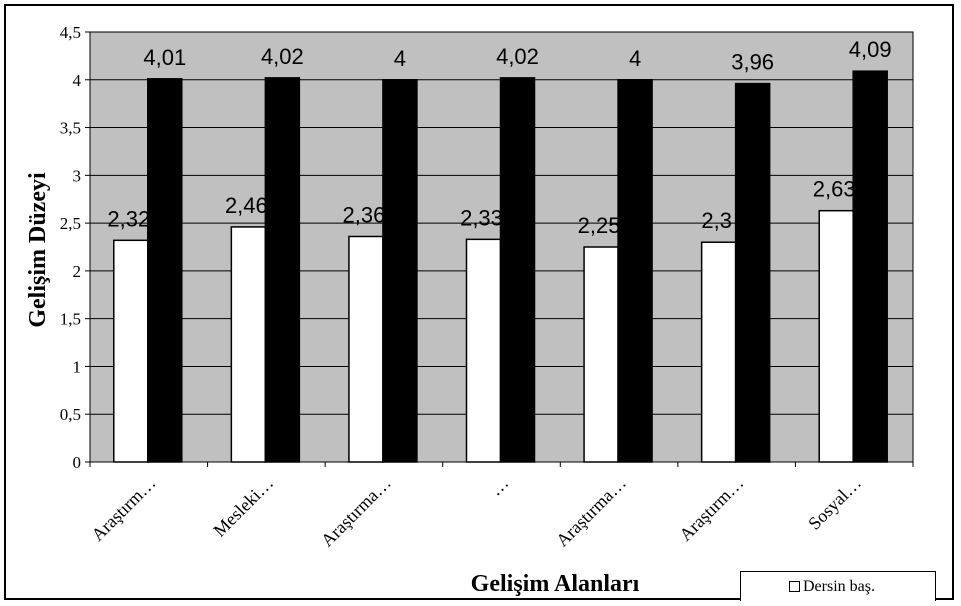 This screenshot has width=961, height=606. What do you see at coordinates (364, 214) in the screenshot?
I see `data-label: 2,36` at bounding box center [364, 214].